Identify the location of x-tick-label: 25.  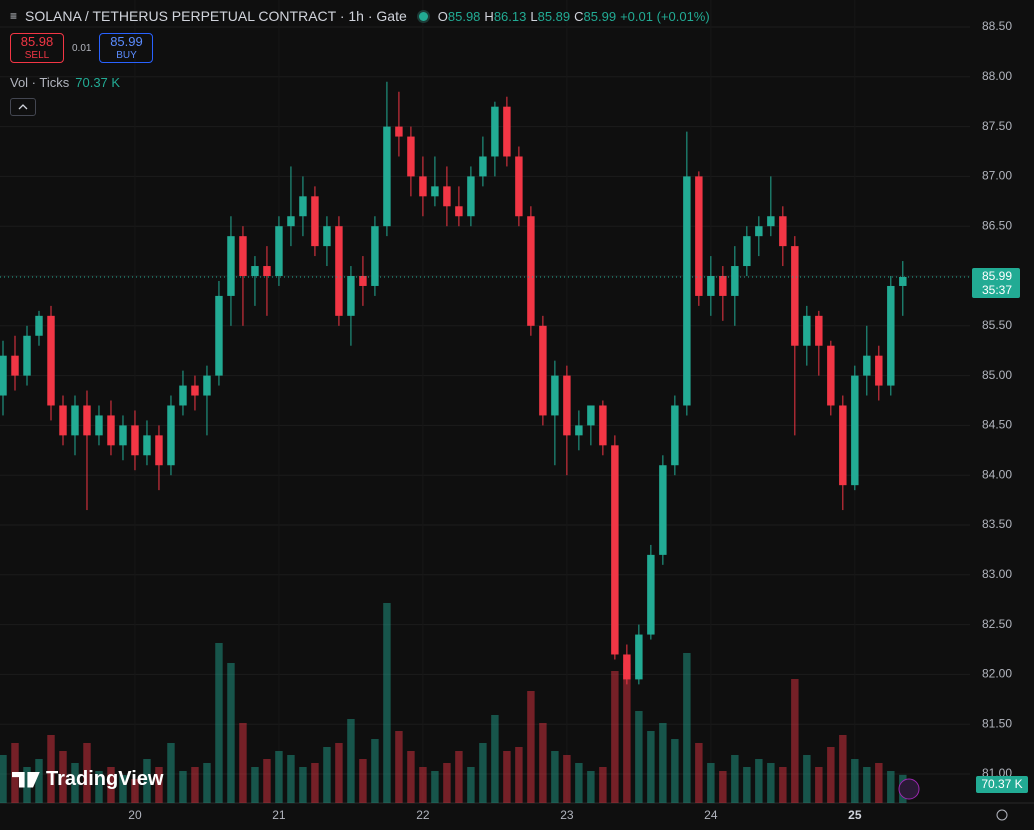
(855, 815).